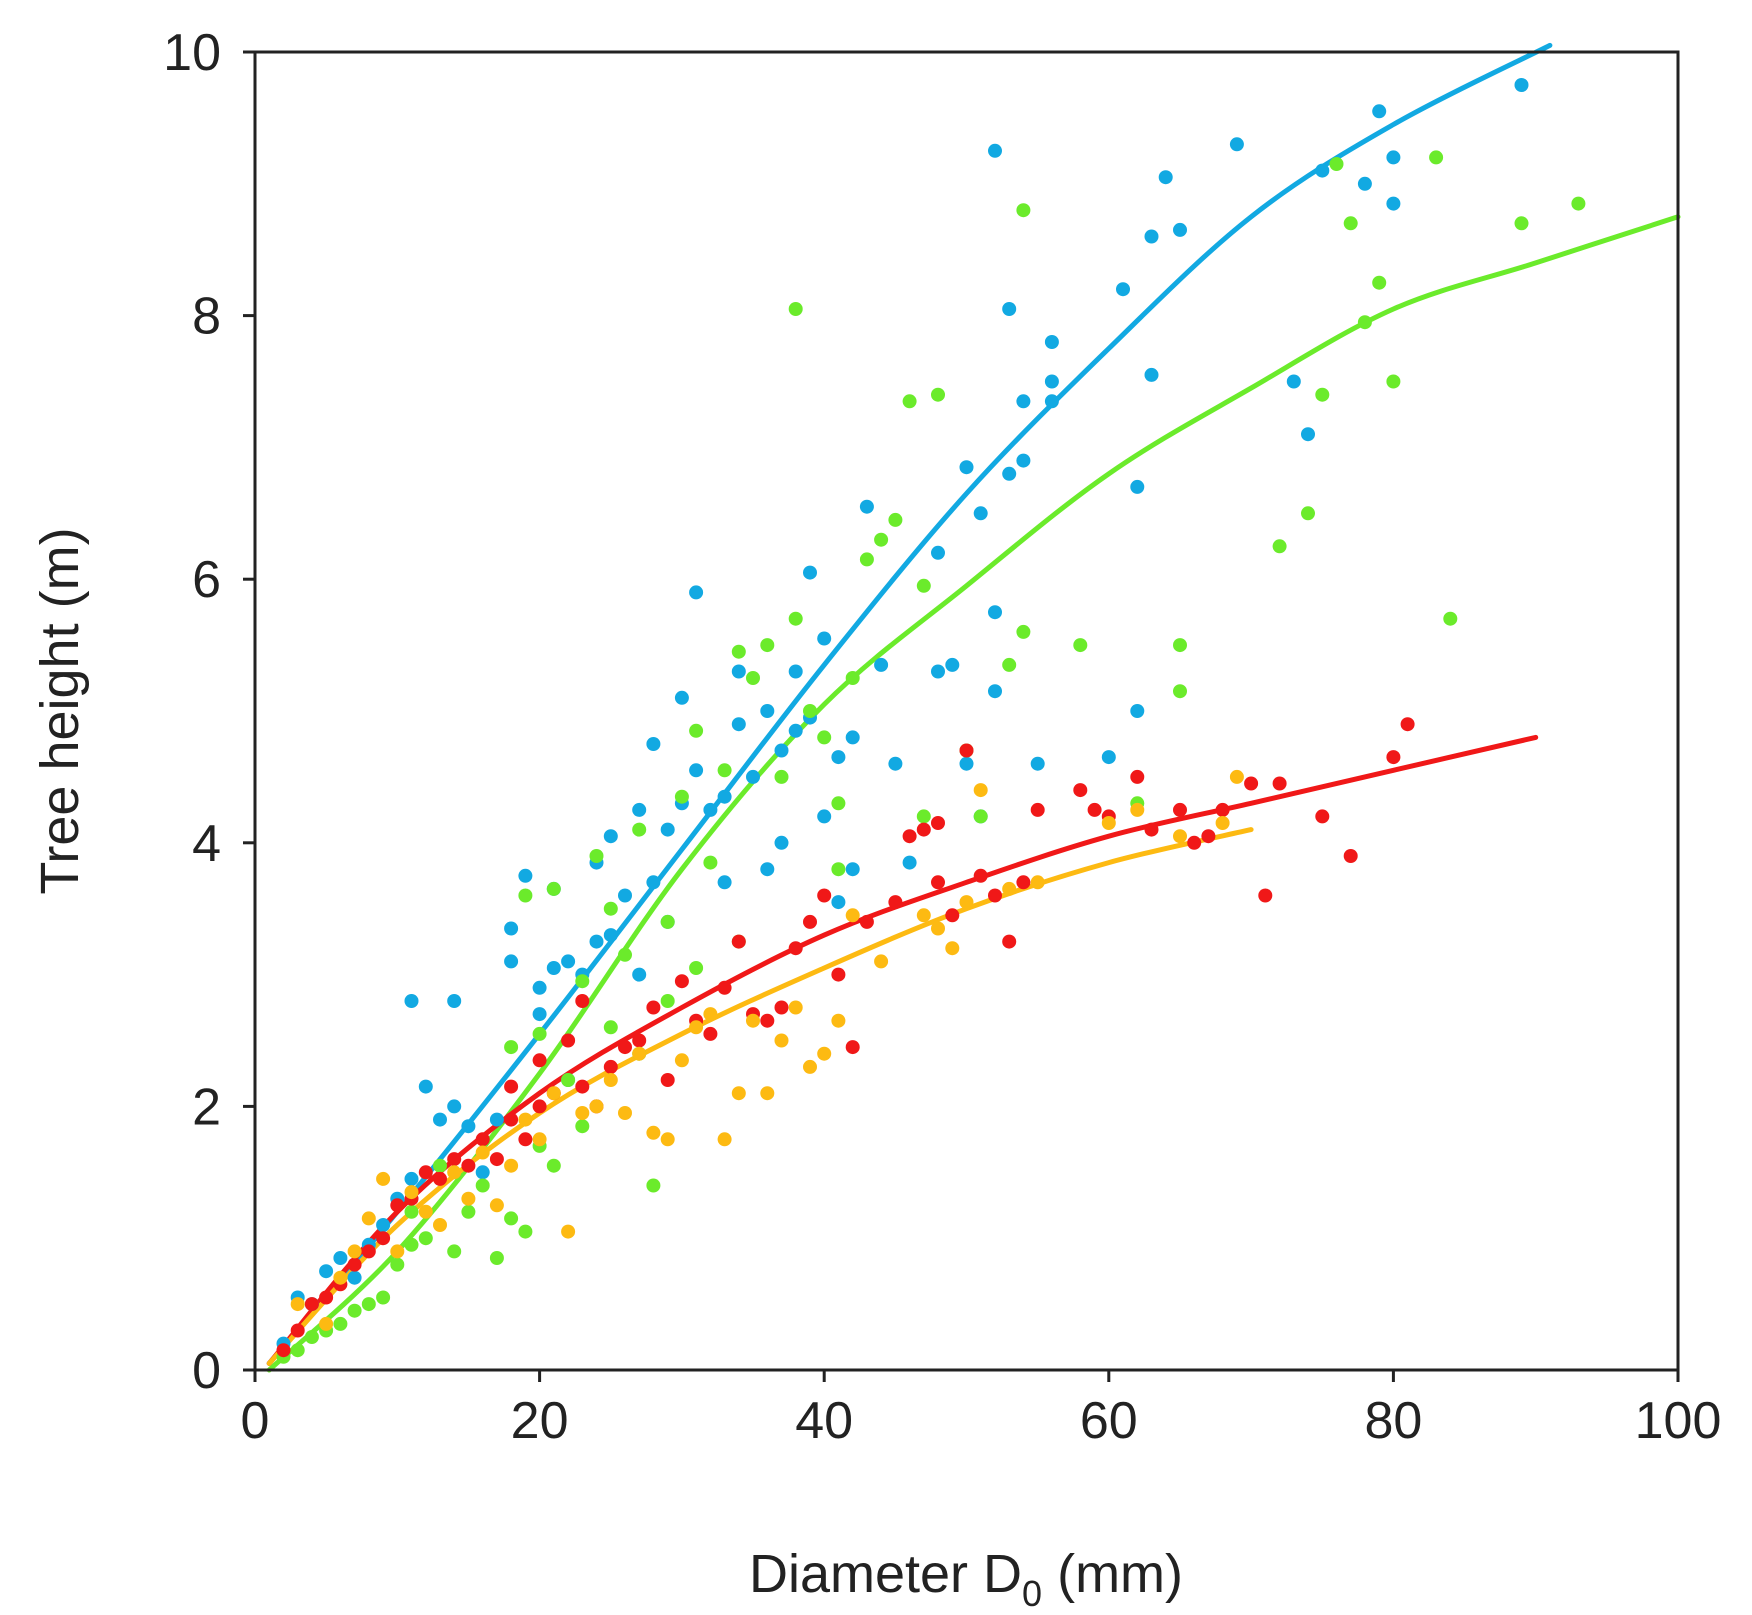  What do you see at coordinates (206, 1107) in the screenshot?
I see `y-tick-label: 2` at bounding box center [206, 1107].